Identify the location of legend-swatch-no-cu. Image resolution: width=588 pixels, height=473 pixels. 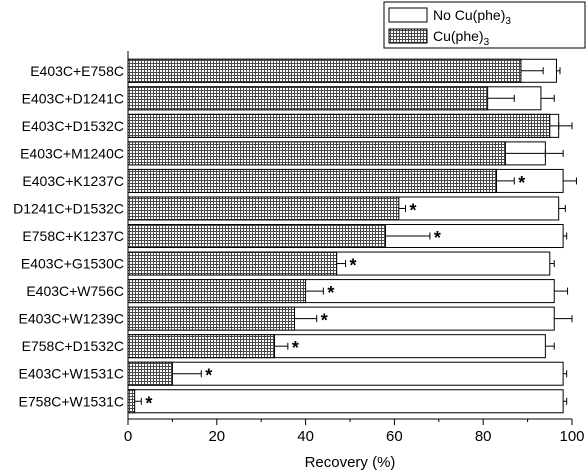
(408, 15).